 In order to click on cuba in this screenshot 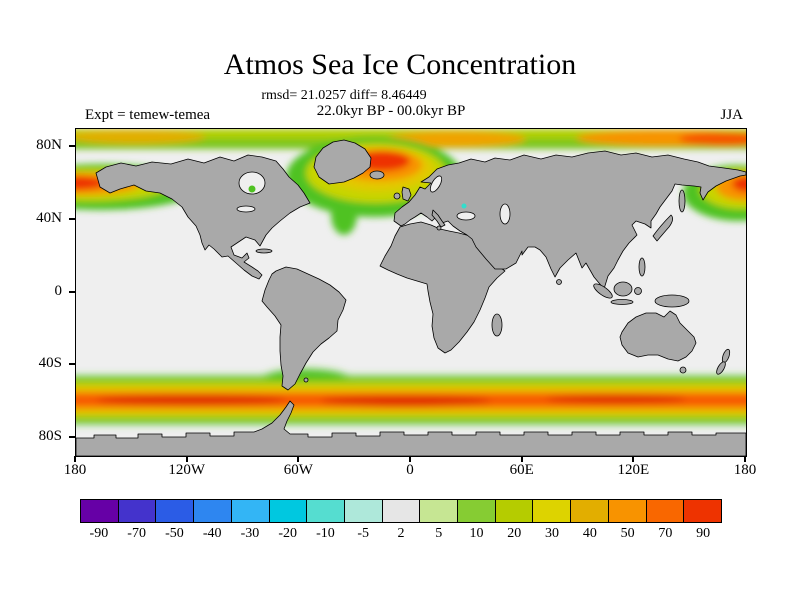, I will do `click(264, 251)`.